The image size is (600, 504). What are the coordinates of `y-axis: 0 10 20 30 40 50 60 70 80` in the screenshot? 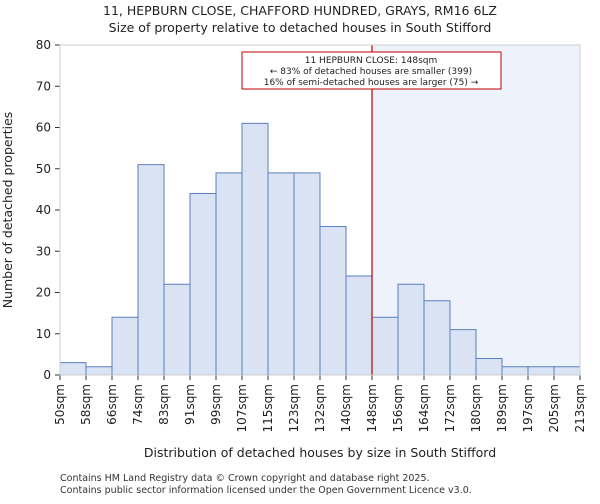 It's located at (48, 210).